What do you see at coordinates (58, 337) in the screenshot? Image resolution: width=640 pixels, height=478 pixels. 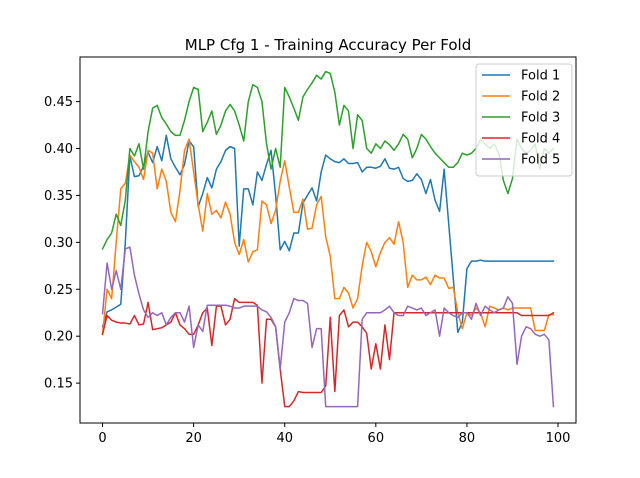 I see `y-tick-label: 0.20` at bounding box center [58, 337].